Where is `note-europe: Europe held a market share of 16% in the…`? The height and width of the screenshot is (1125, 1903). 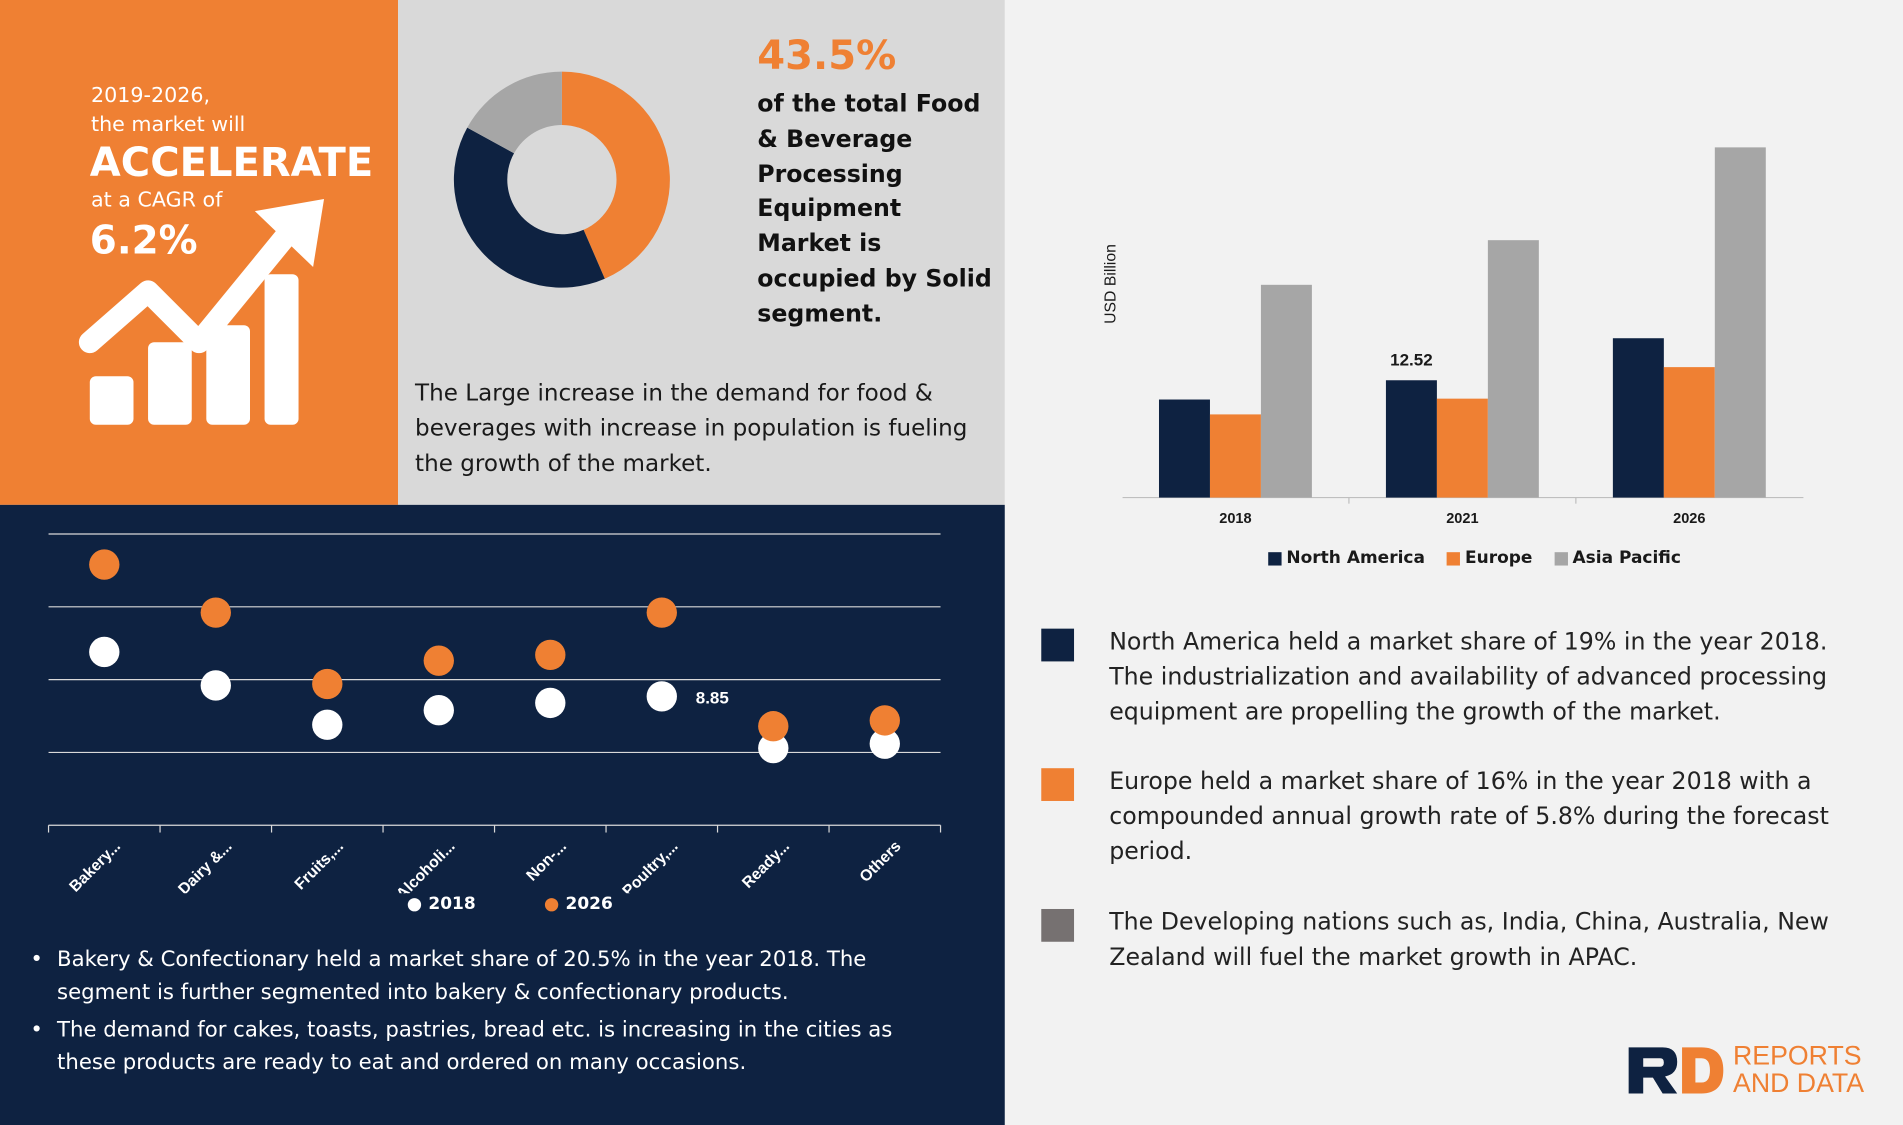
note-europe: Europe held a market share of 16% in the… is located at coordinates (1441, 816).